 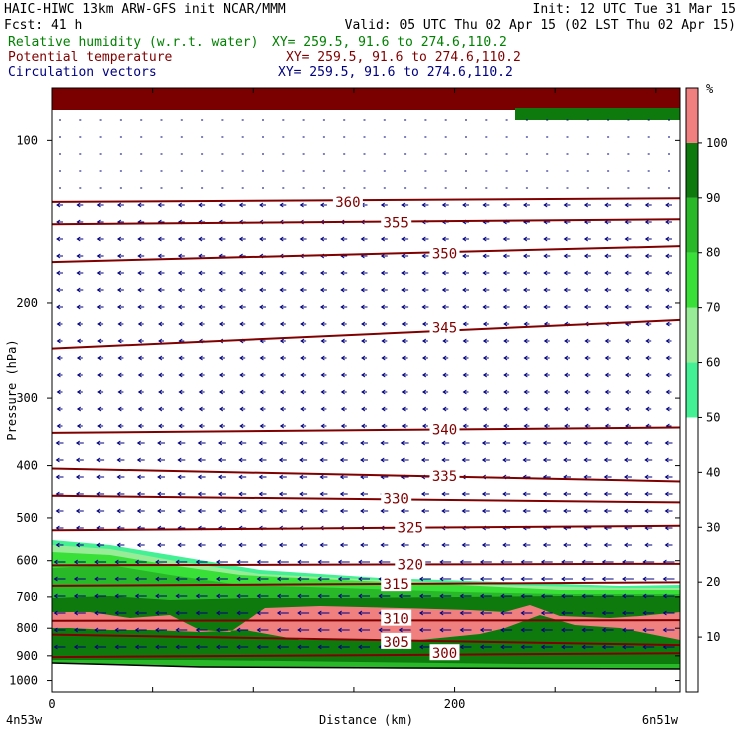 I want to click on theta-contour-label: 345, so click(x=444, y=328).